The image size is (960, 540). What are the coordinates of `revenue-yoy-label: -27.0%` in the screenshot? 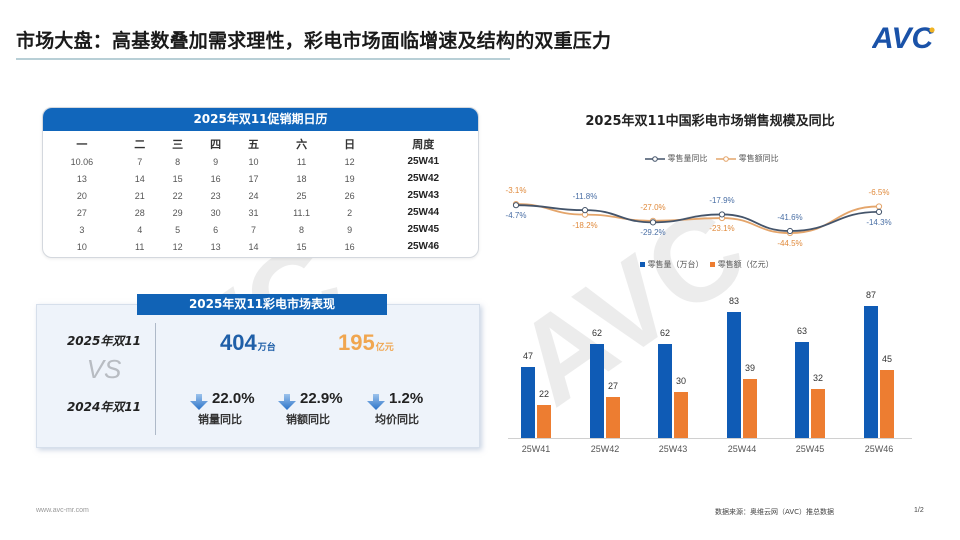 It's located at (653, 207).